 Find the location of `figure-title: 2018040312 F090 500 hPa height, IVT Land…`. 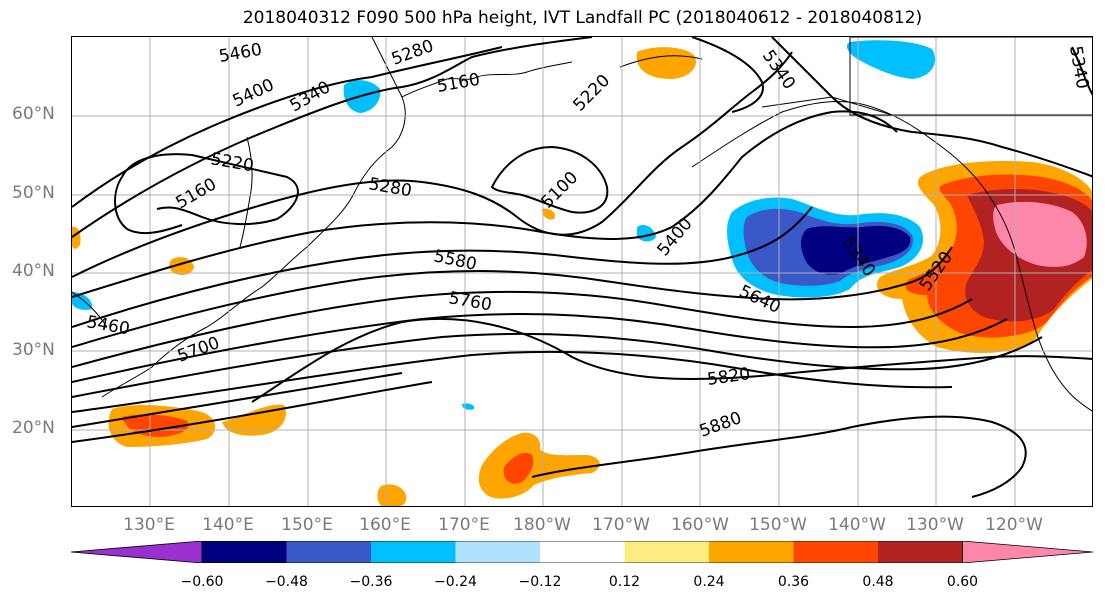

figure-title: 2018040312 F090 500 hPa height, IVT Land… is located at coordinates (582, 18).